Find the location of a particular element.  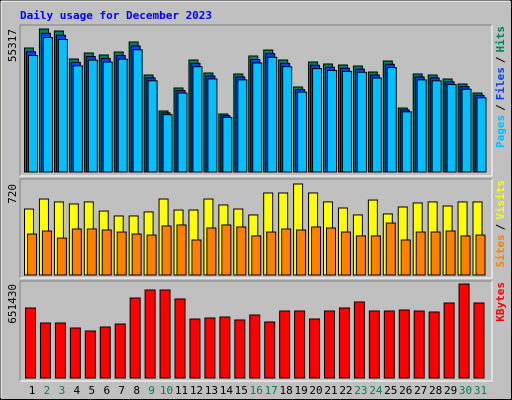

x-tick-label: 6 is located at coordinates (106, 390).